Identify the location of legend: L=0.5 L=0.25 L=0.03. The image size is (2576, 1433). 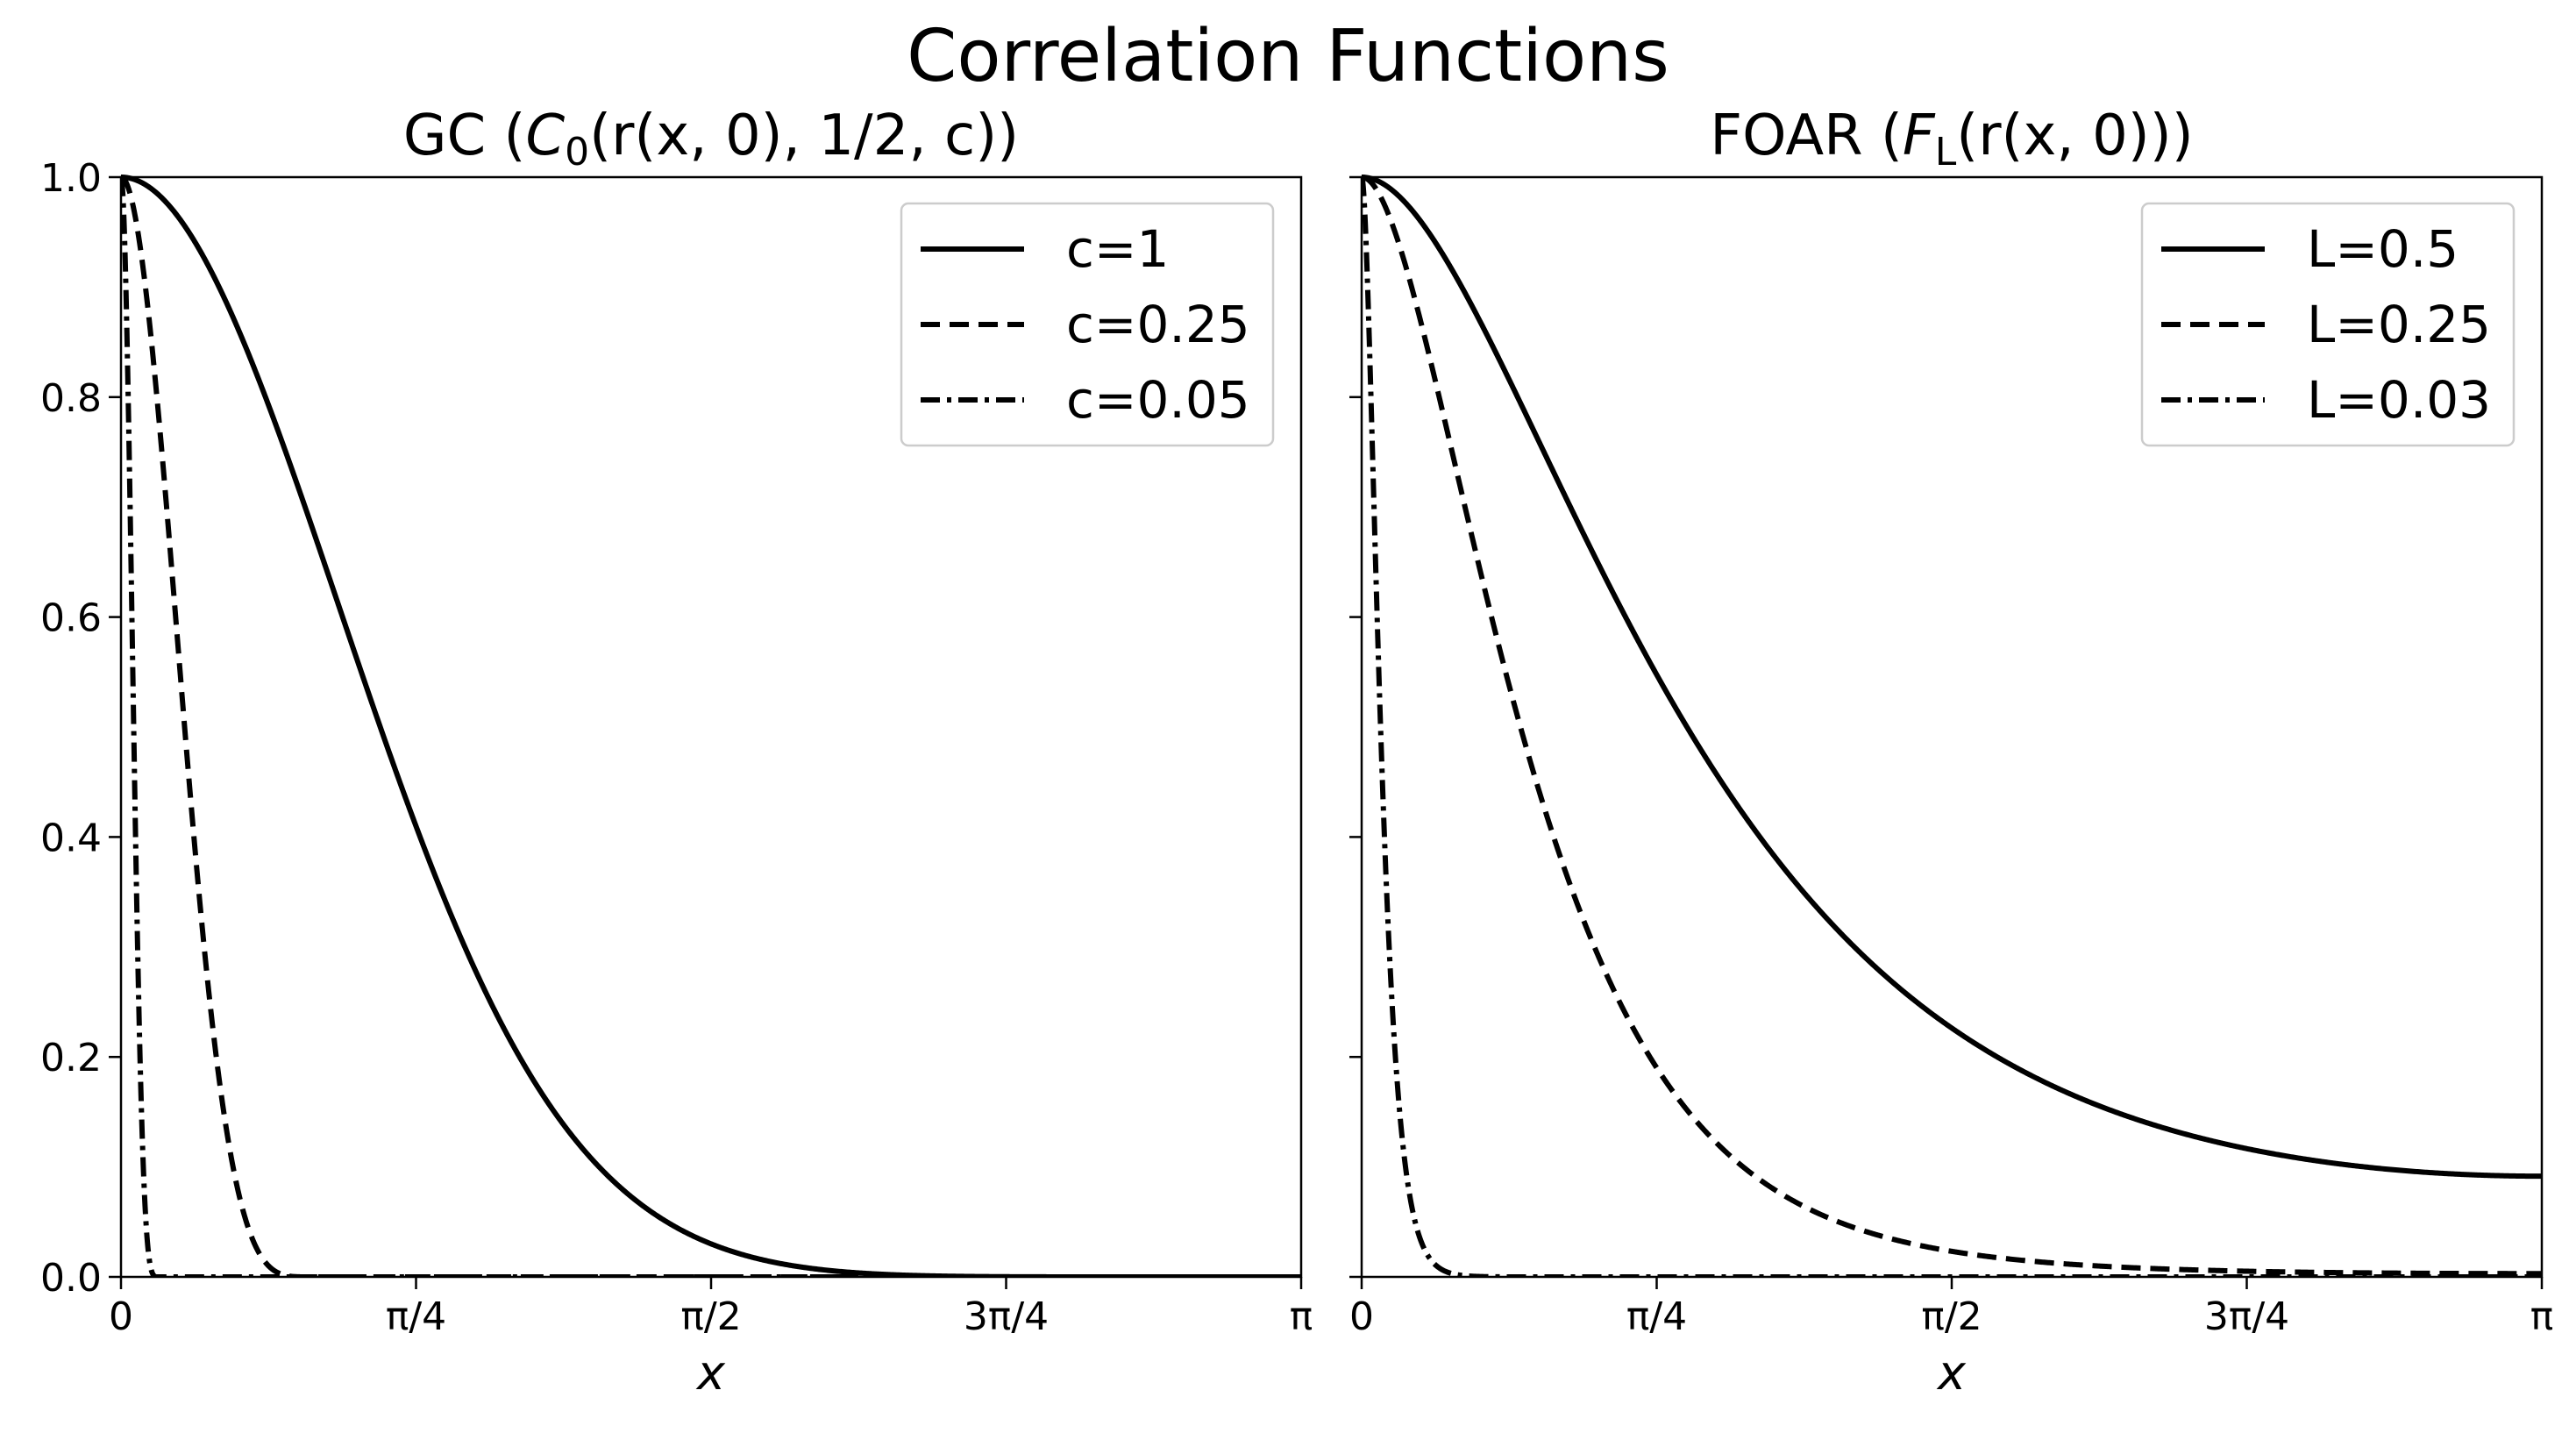
(2328, 325).